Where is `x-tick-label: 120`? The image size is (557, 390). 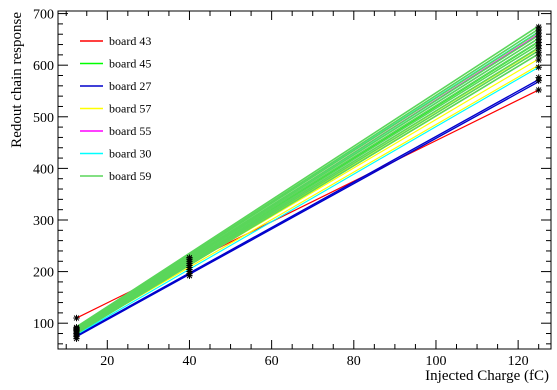 x-tick-label: 120 is located at coordinates (518, 361).